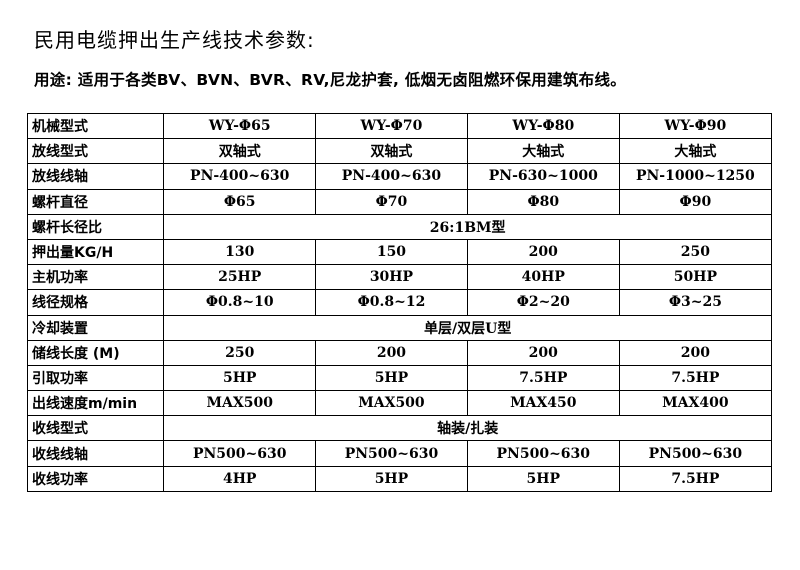  I want to click on table-cell: Φ2~20, so click(543, 302).